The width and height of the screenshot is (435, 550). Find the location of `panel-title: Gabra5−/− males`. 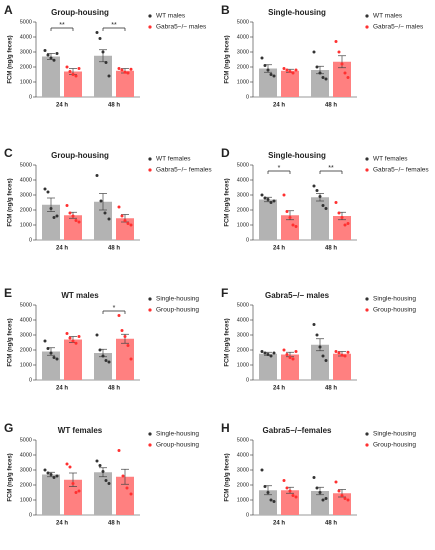

panel-title: Gabra5−/− males is located at coordinates (297, 295).